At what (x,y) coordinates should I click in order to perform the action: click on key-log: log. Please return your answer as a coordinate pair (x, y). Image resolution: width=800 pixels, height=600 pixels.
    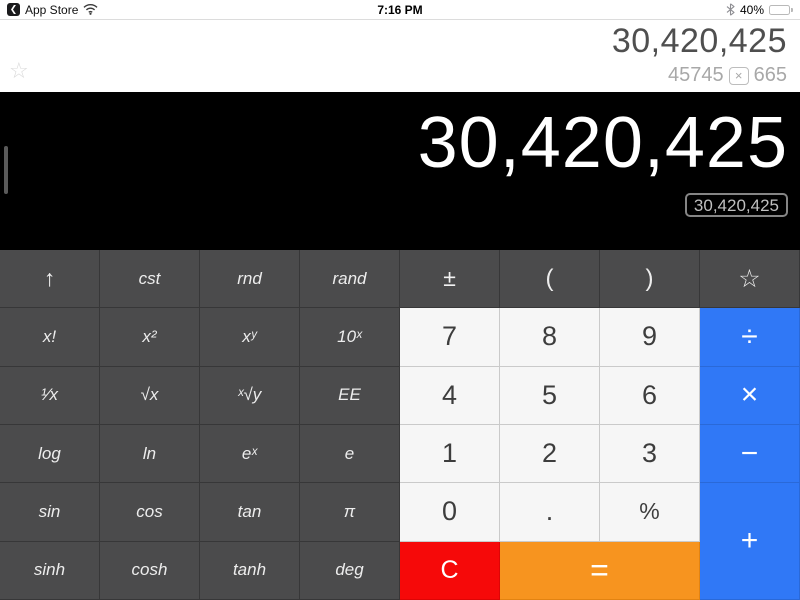
    Looking at the image, I should click on (50, 454).